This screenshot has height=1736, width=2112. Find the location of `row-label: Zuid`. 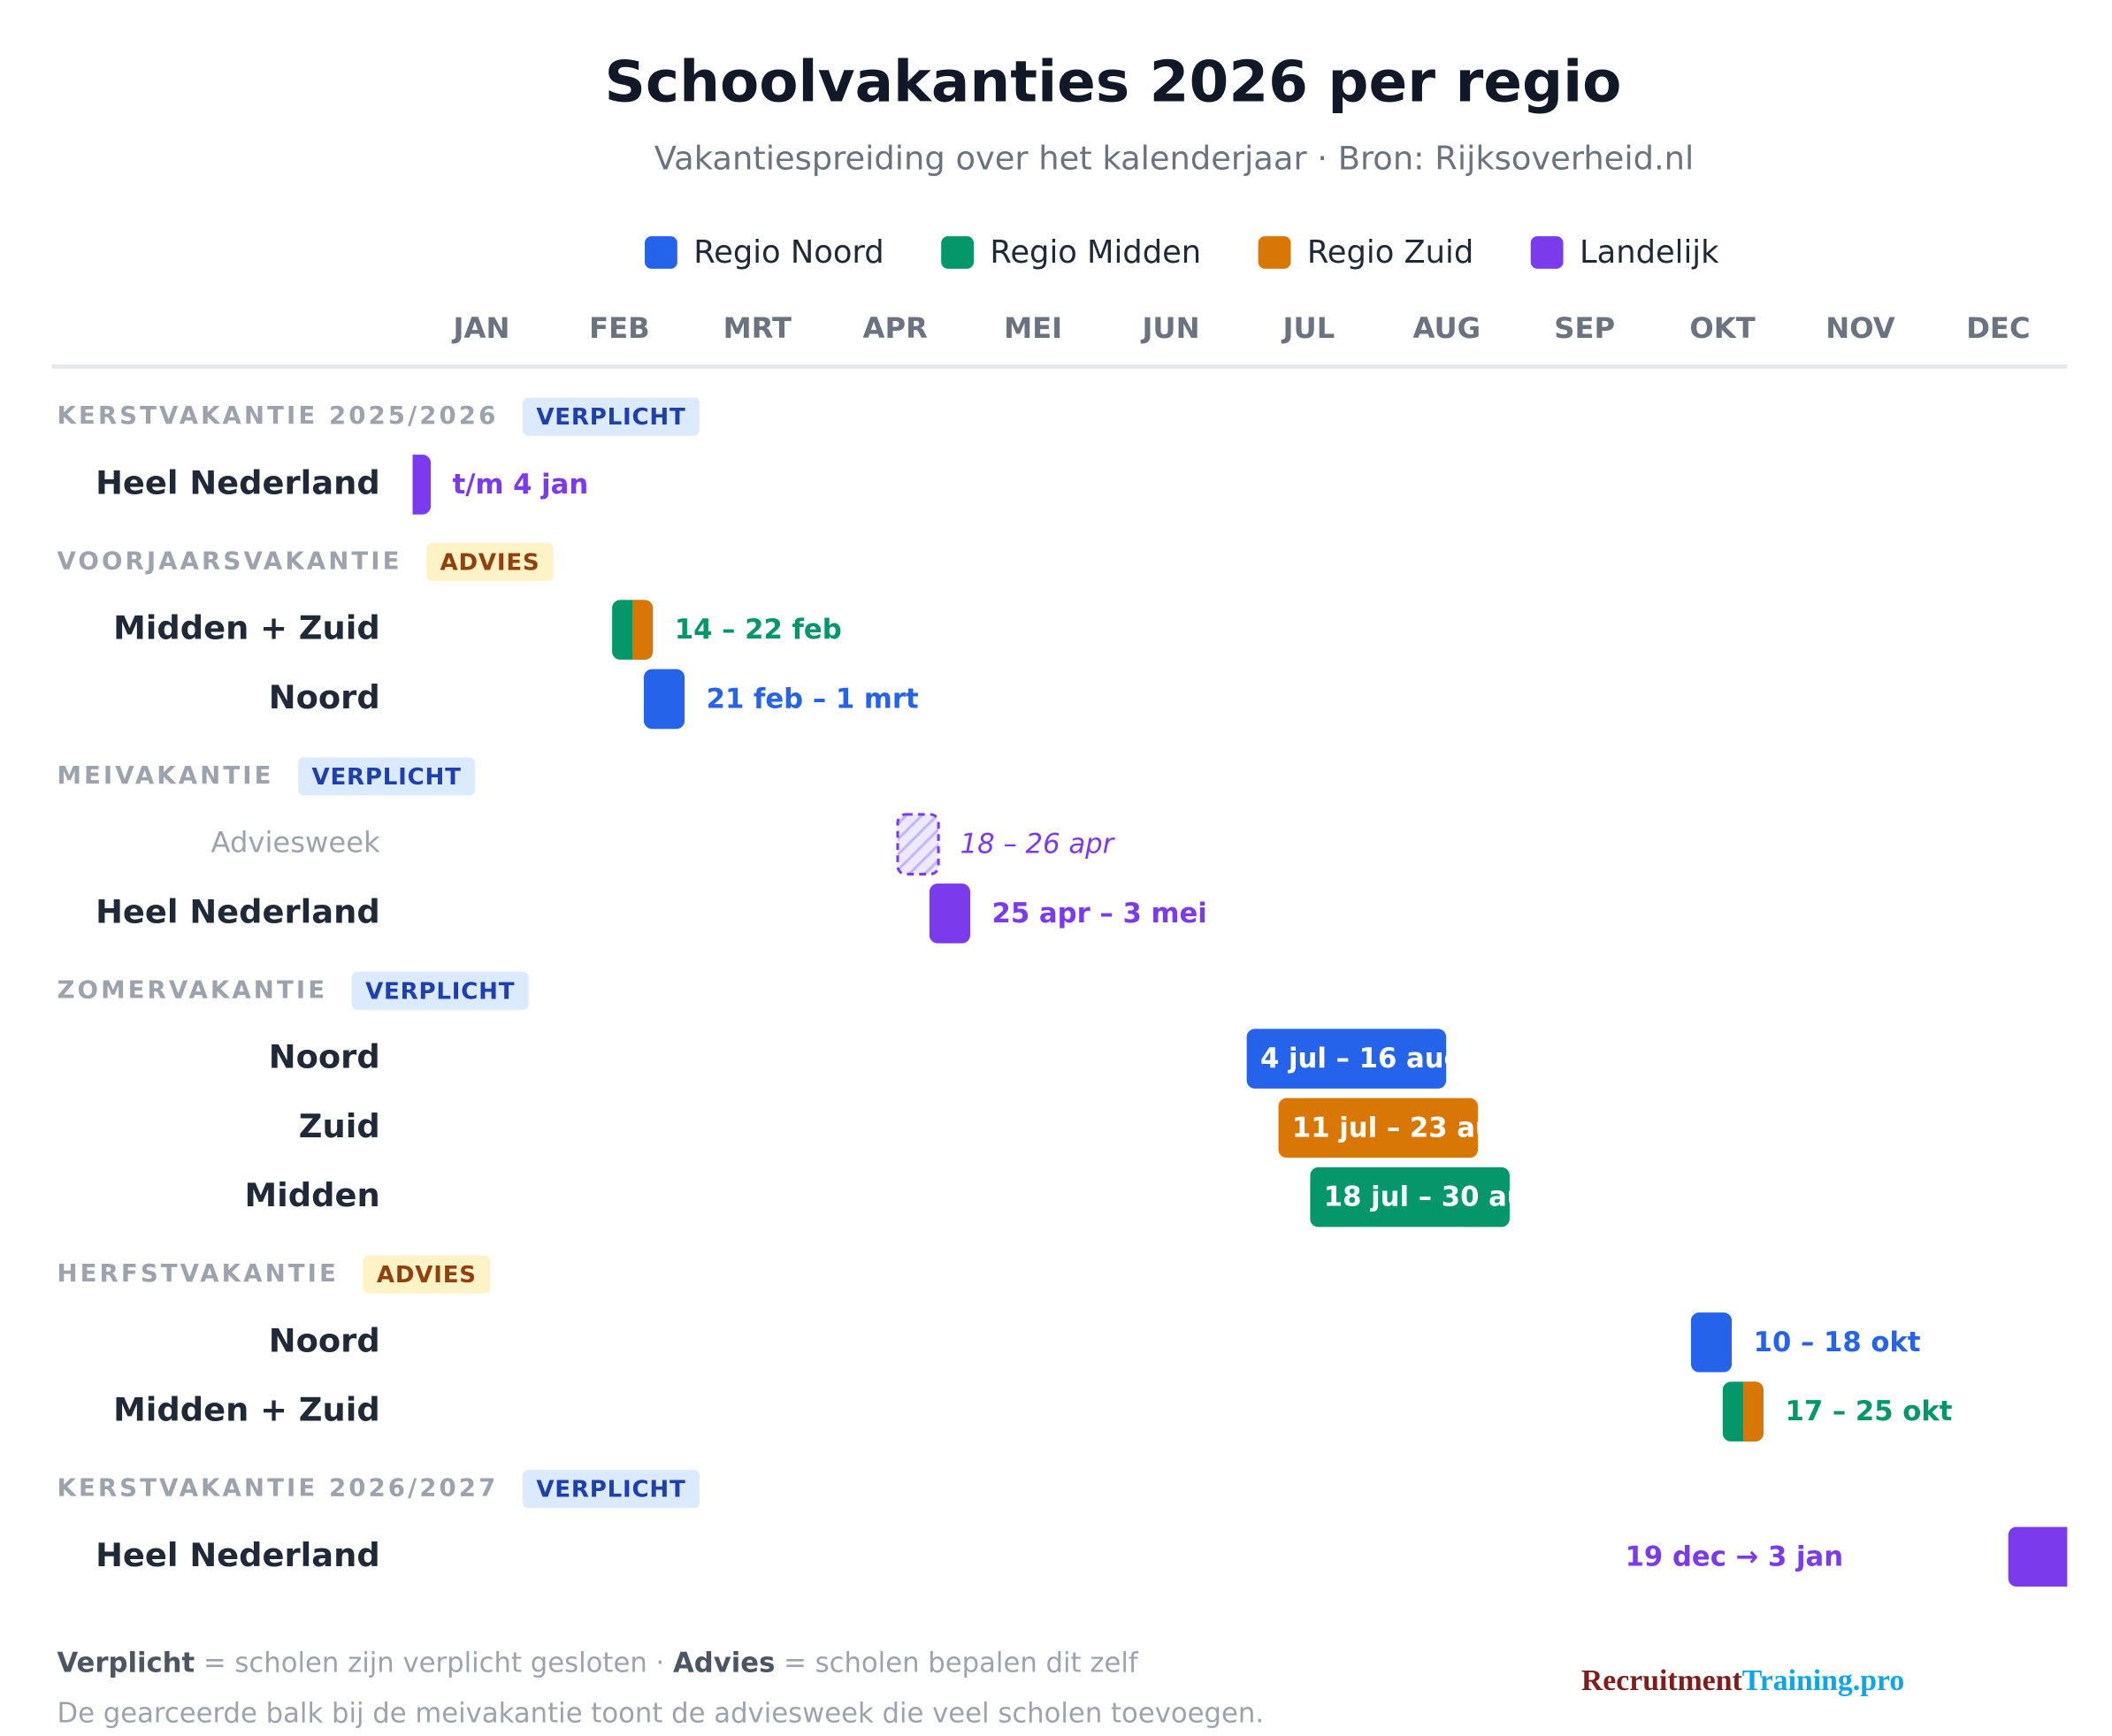

row-label: Zuid is located at coordinates (339, 1126).